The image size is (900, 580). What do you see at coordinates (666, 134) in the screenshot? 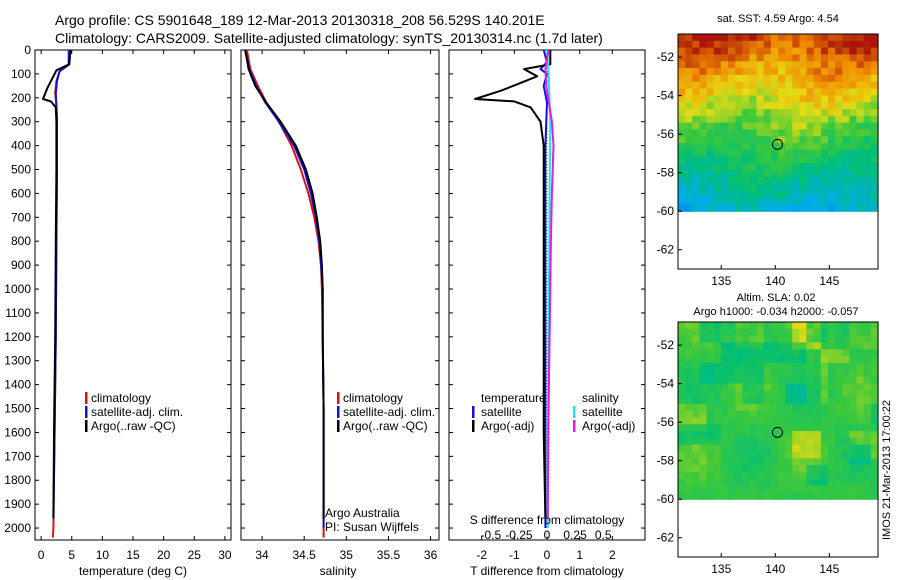
I see `map-y-tick-label: -56` at bounding box center [666, 134].